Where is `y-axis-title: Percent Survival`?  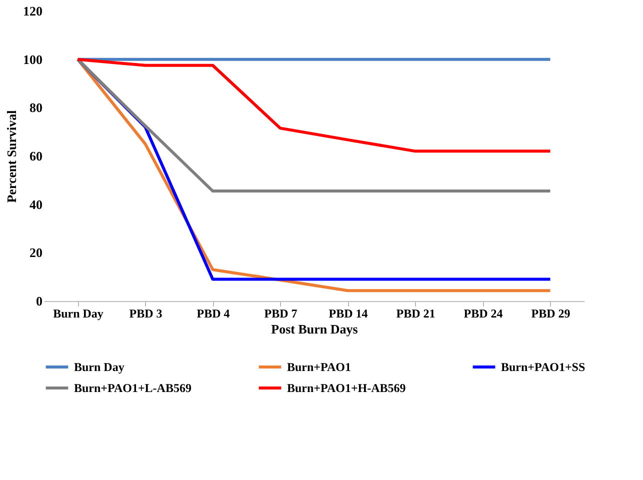 y-axis-title: Percent Survival is located at coordinates (11, 156).